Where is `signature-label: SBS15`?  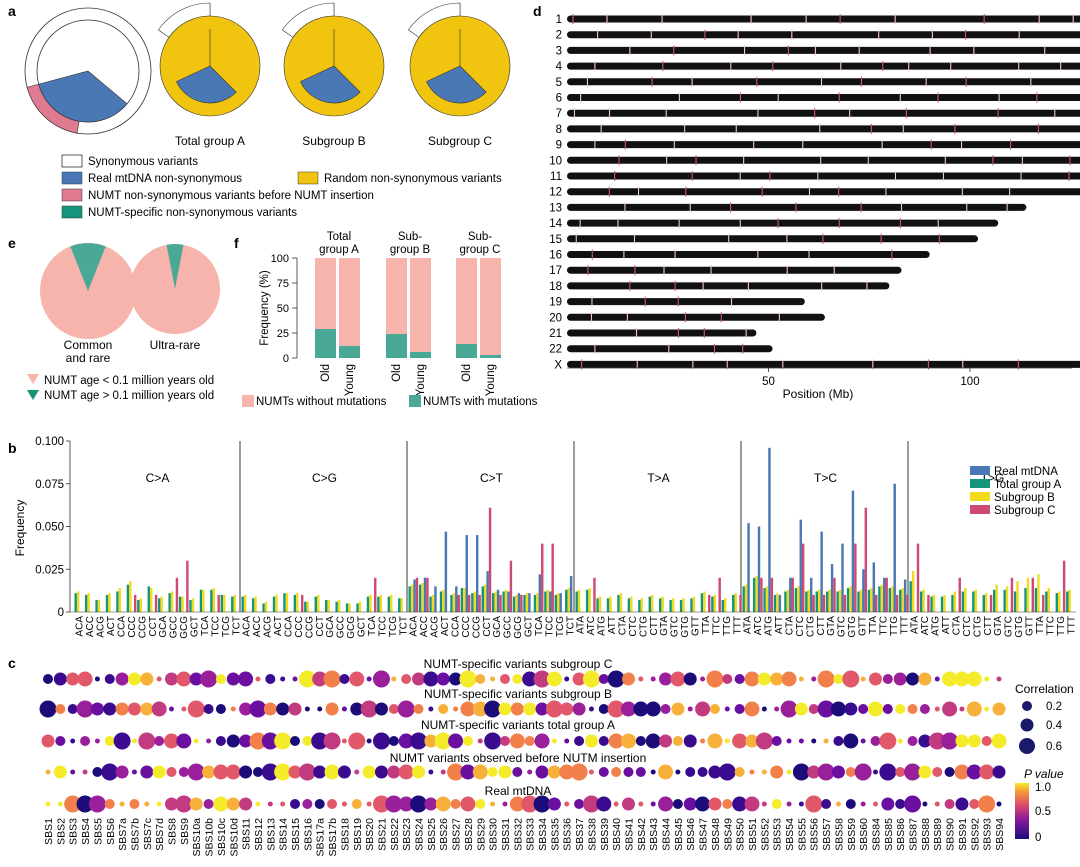 signature-label: SBS15 is located at coordinates (296, 834).